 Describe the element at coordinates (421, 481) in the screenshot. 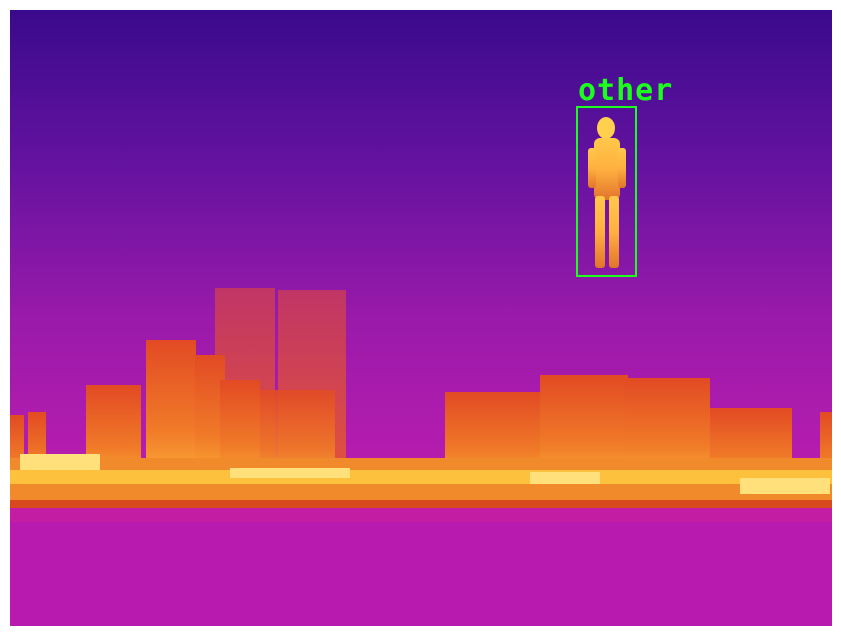

I see `shoreline` at that location.